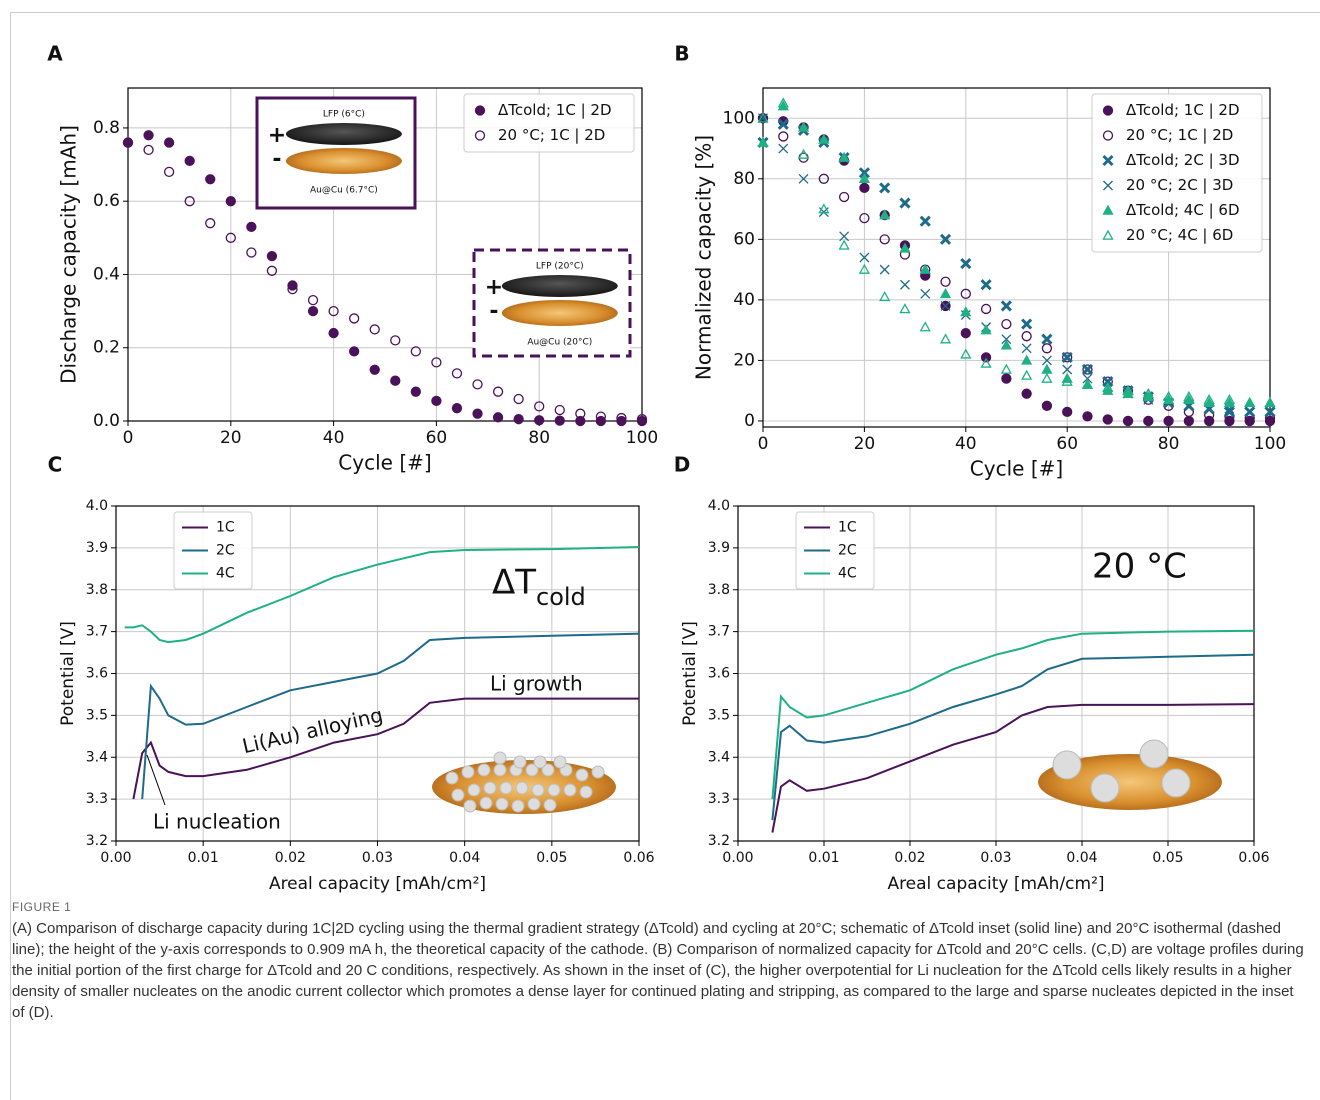 Image resolution: width=1320 pixels, height=1100 pixels. I want to click on plot-frame, so click(377, 673).